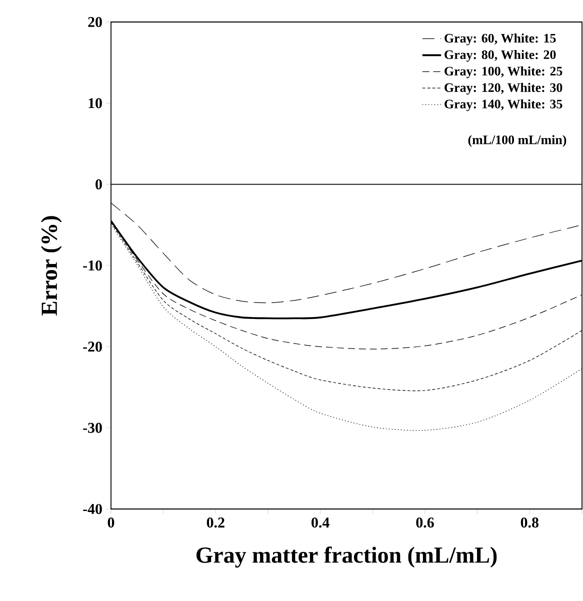 The image size is (583, 601). I want to click on x-tick-label: 0.6, so click(425, 523).